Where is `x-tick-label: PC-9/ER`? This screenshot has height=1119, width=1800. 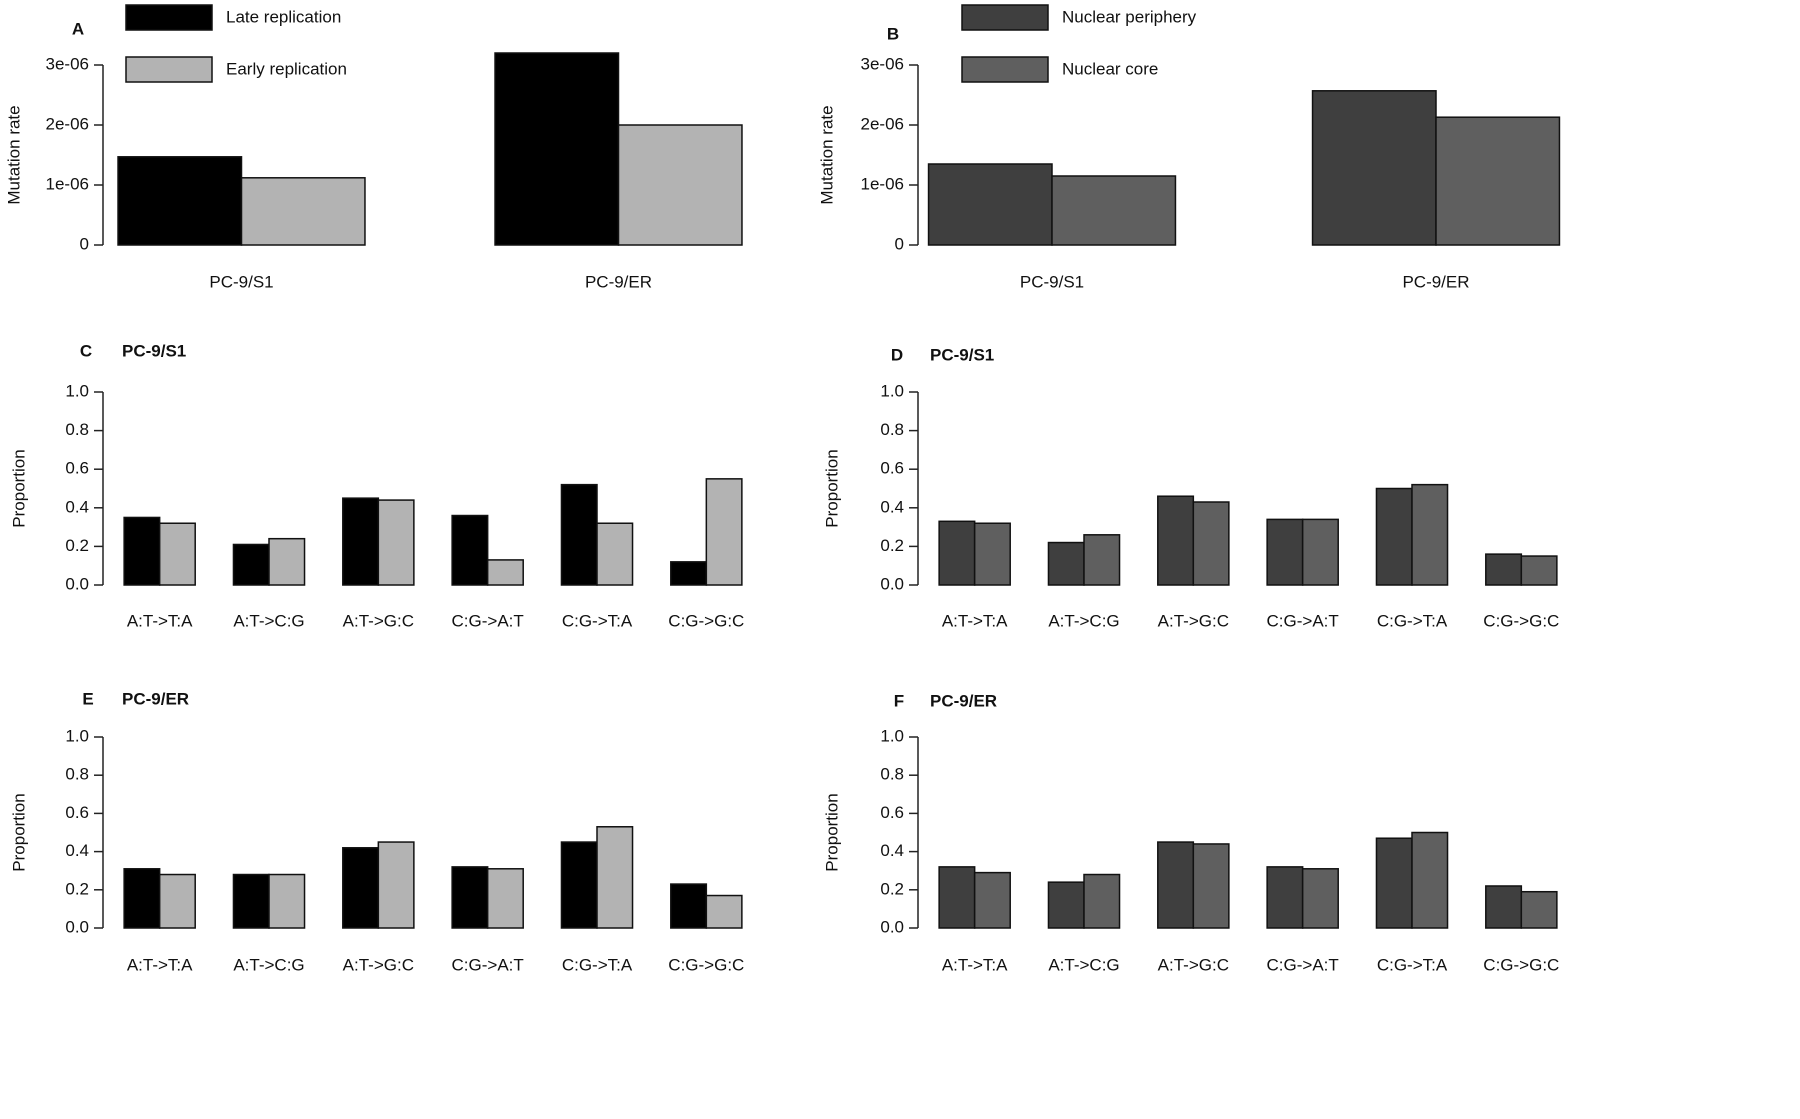 x-tick-label: PC-9/ER is located at coordinates (1435, 281).